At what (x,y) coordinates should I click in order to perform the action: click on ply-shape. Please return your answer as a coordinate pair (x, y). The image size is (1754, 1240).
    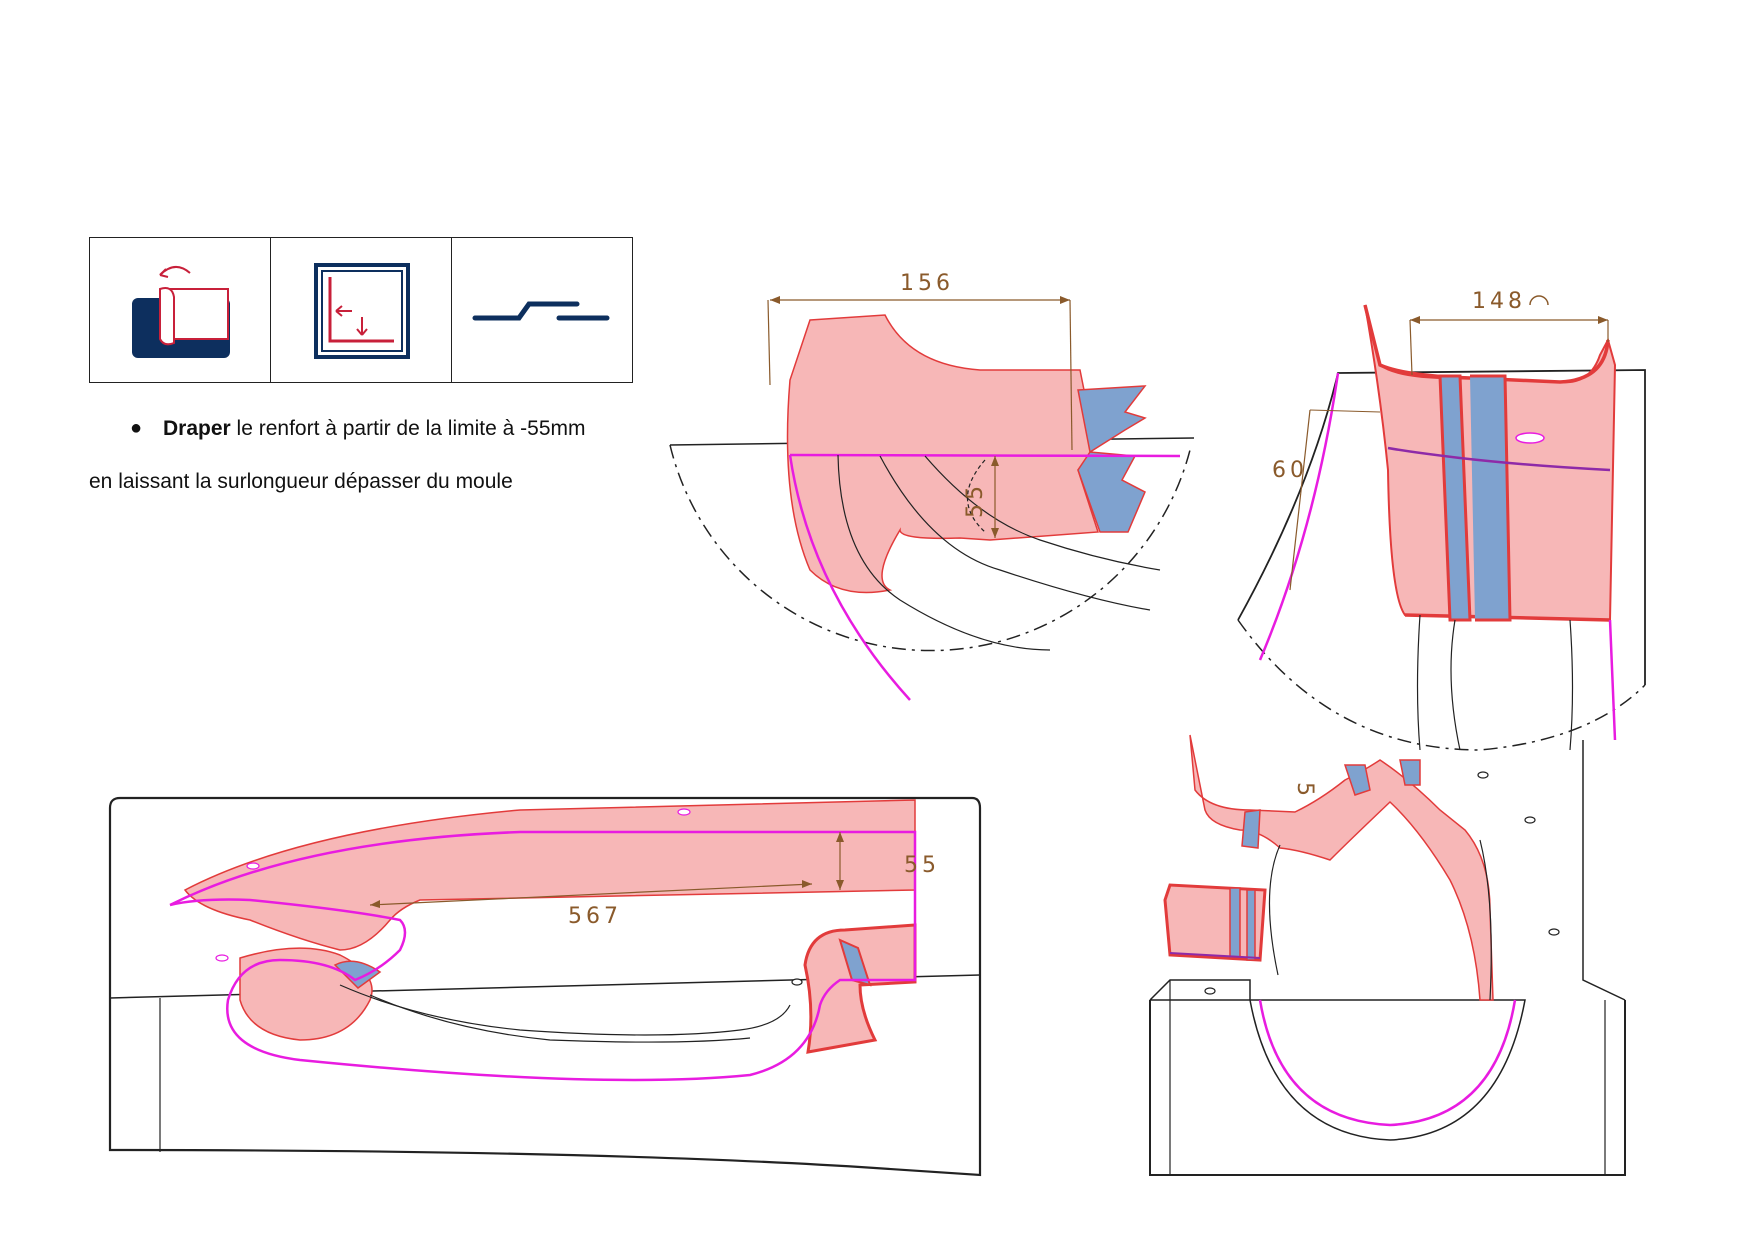
    Looking at the image, I should click on (943, 454).